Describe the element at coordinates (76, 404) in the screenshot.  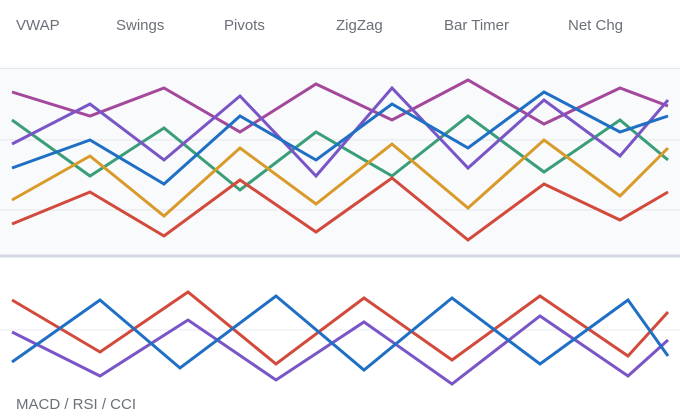
I see `panel-label: MACD / RSI / CCI` at that location.